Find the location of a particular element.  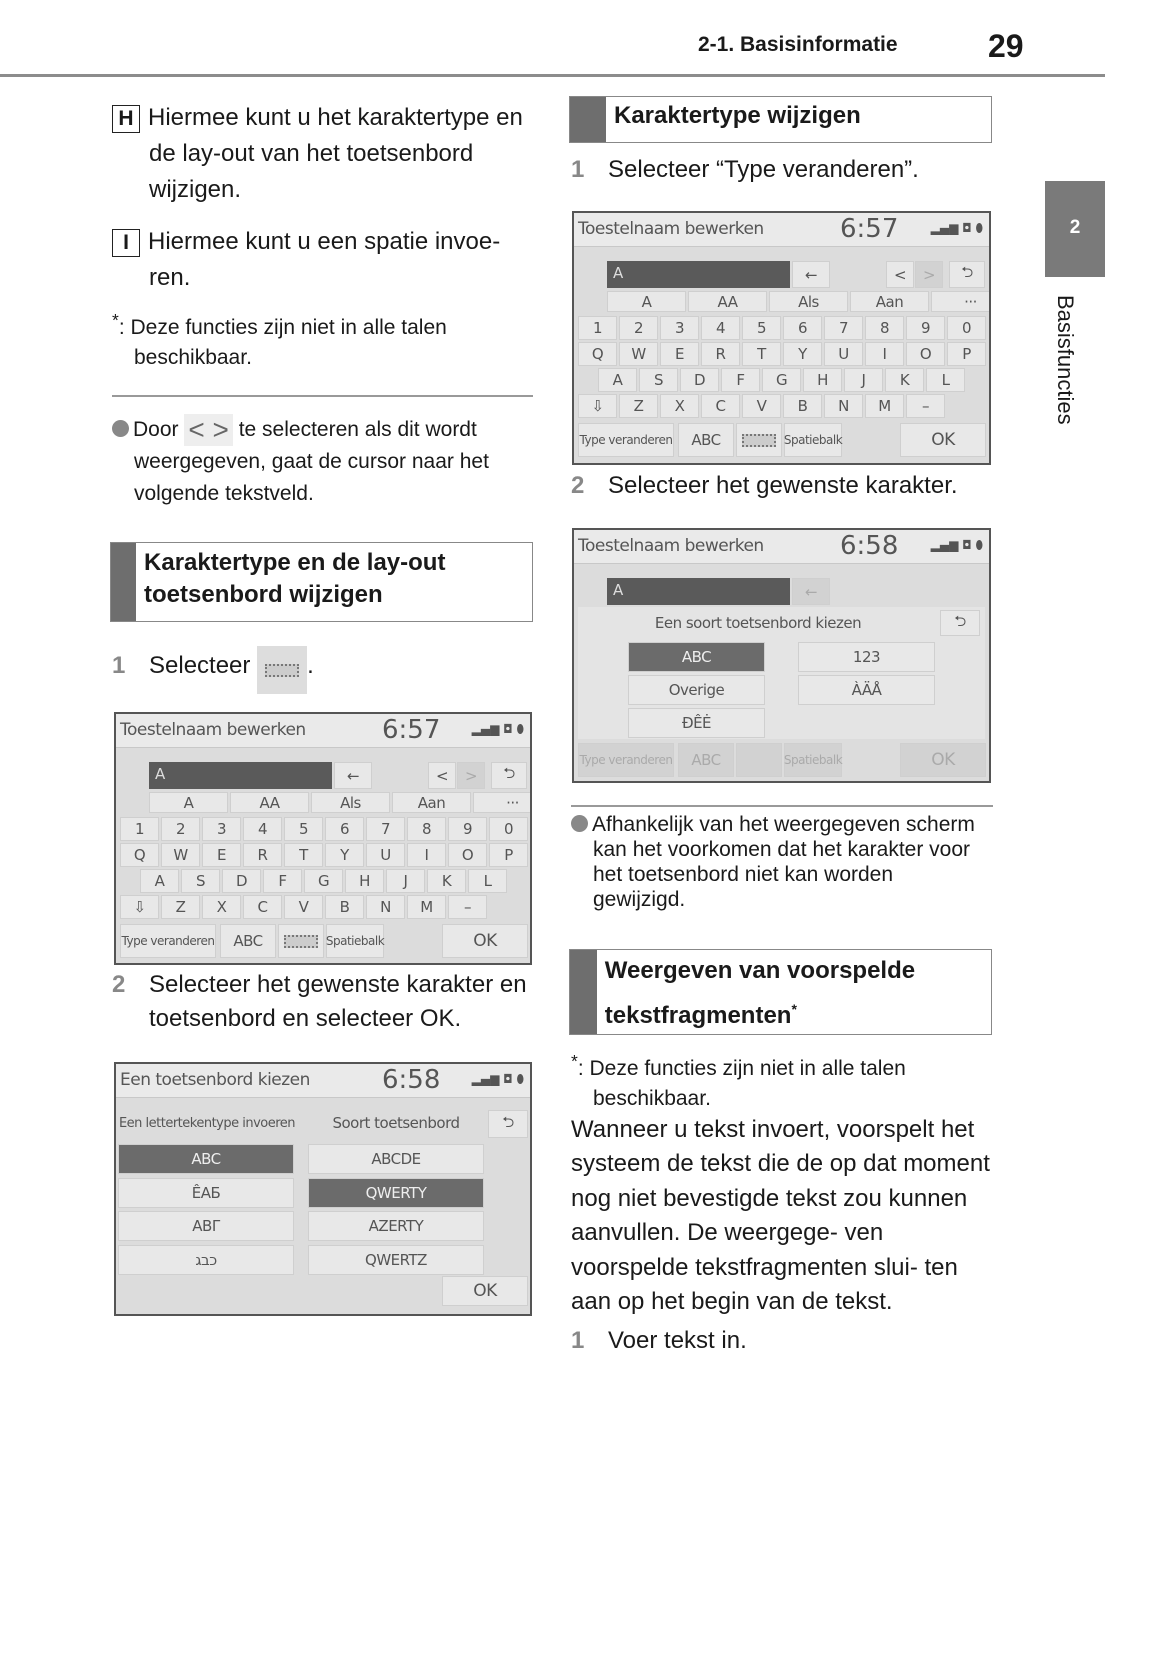

key: U is located at coordinates (385, 855).